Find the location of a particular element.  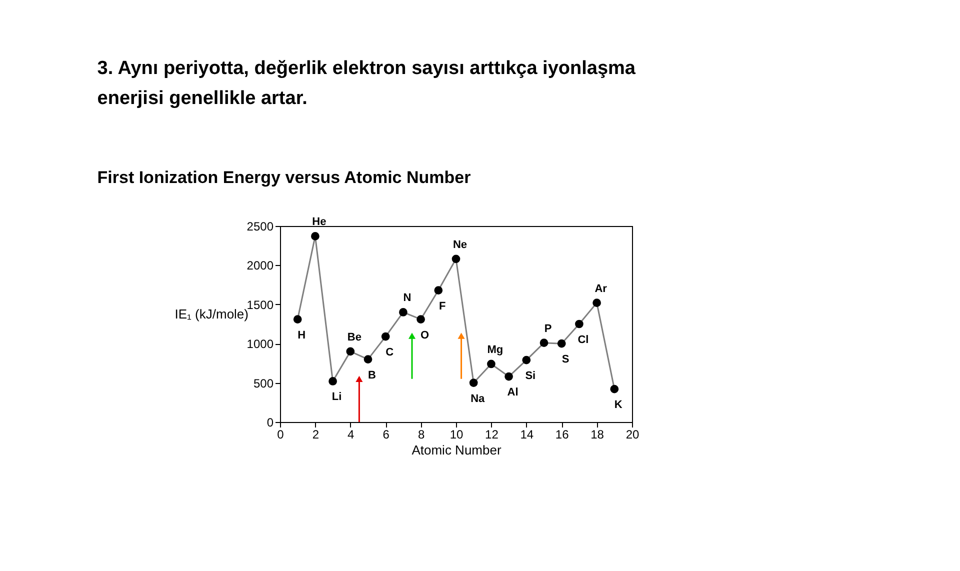

y-tick-label: 2500 is located at coordinates (260, 227).